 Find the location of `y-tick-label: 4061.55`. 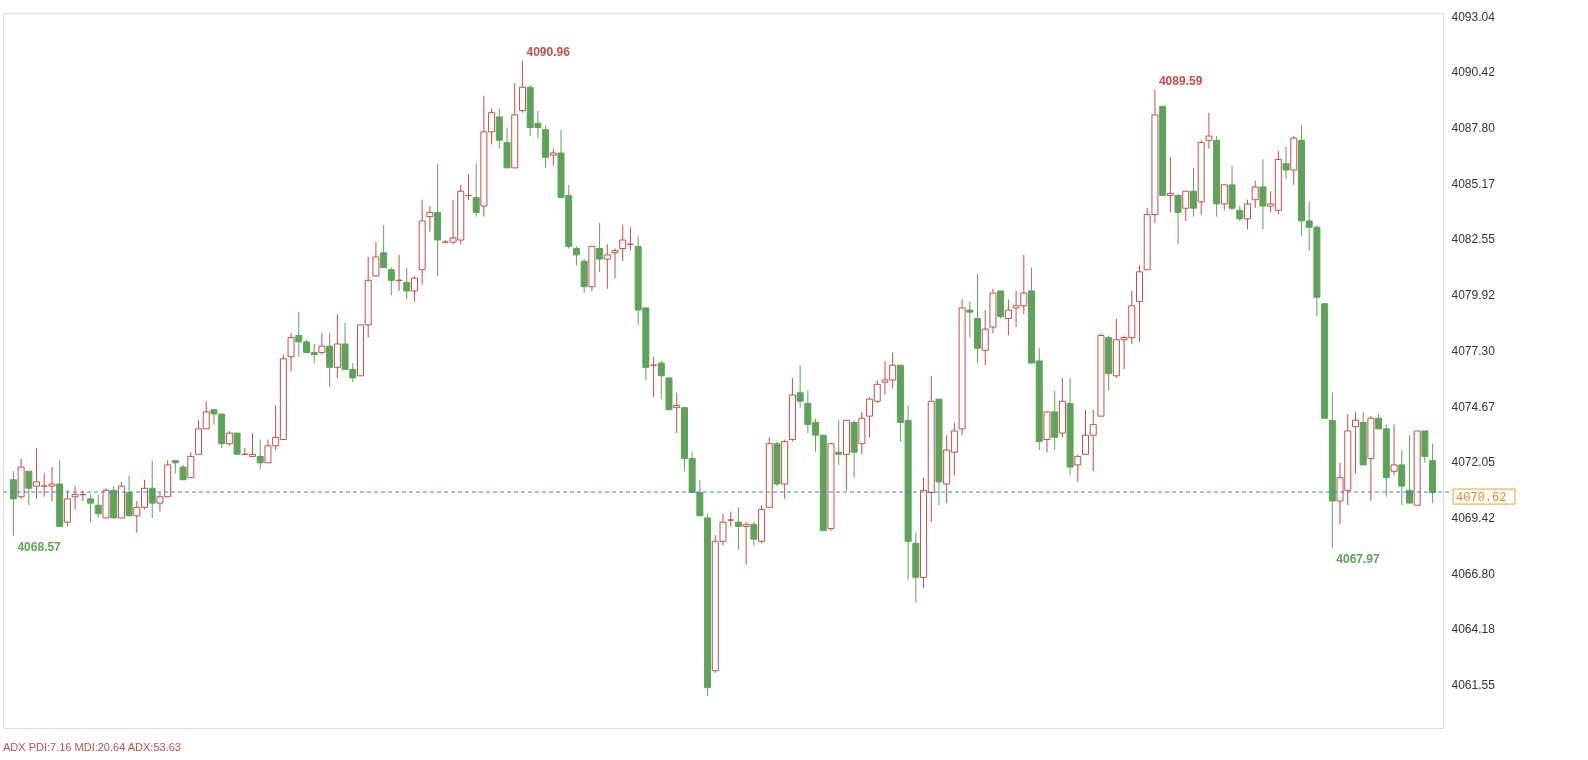

y-tick-label: 4061.55 is located at coordinates (1473, 685).